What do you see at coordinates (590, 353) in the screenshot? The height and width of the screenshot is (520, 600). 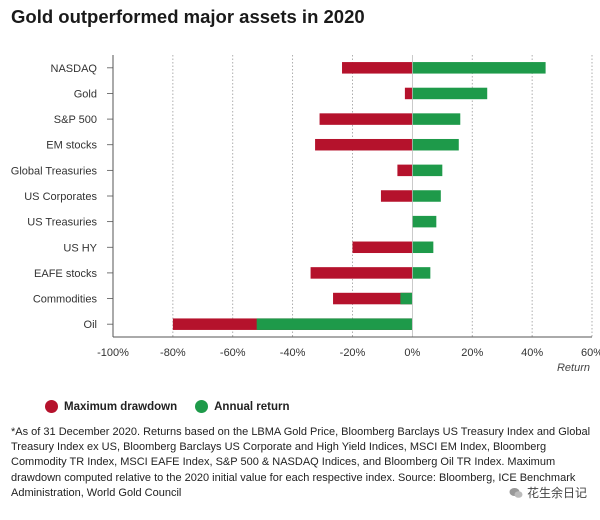 I see `x-tick-label: 60%` at bounding box center [590, 353].